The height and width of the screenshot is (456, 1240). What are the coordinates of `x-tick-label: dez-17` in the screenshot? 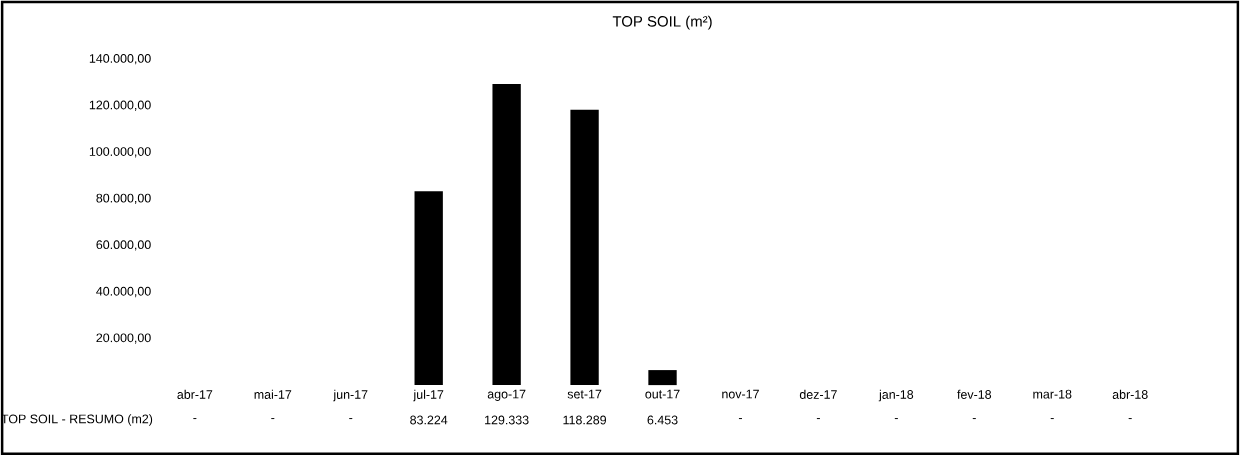 It's located at (818, 394).